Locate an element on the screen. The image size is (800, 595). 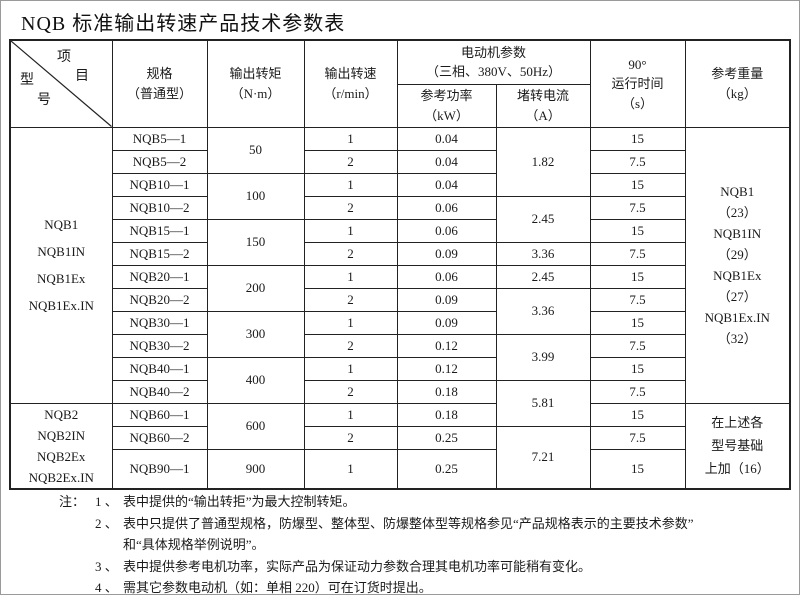
note-4: 4 、 需其它参数电动机（如：单相 220）可在订货时提出。 is located at coordinates (263, 587).